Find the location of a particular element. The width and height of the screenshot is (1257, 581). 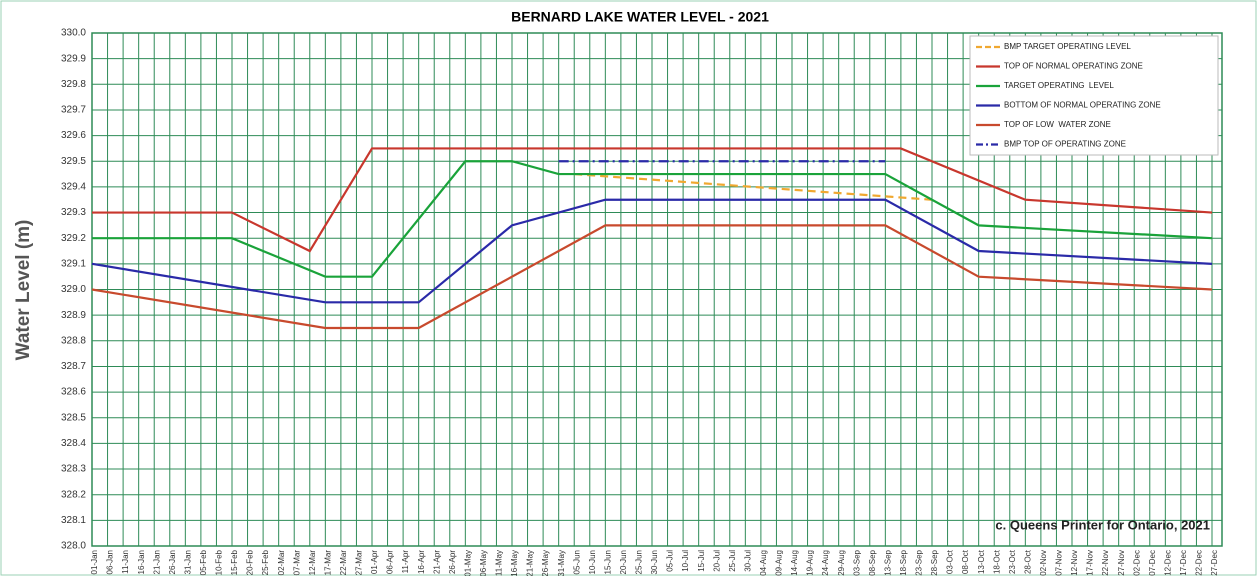

x-tick-label: 07-Dec is located at coordinates (1152, 563).